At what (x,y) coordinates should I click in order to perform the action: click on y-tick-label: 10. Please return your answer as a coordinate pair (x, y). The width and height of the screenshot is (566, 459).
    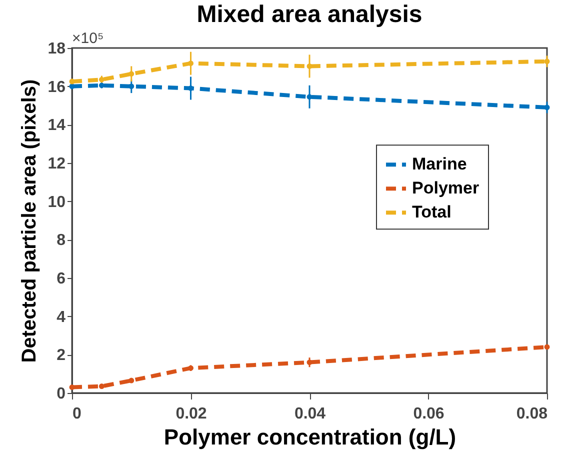
    Looking at the image, I should click on (57, 202).